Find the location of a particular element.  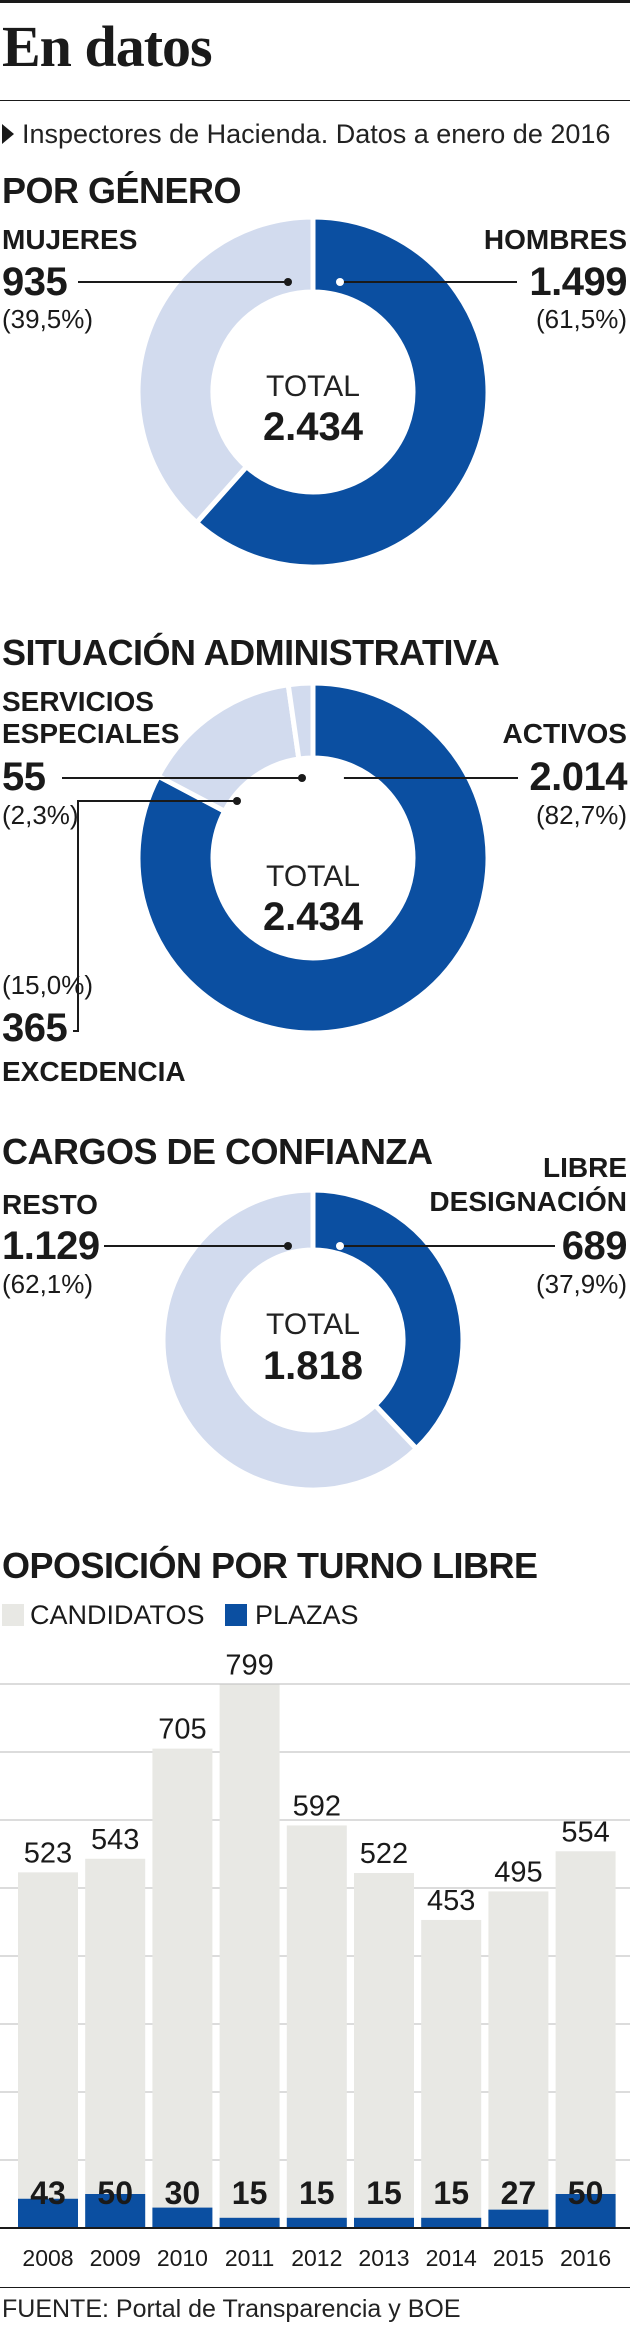

top-rule is located at coordinates (315, 1).